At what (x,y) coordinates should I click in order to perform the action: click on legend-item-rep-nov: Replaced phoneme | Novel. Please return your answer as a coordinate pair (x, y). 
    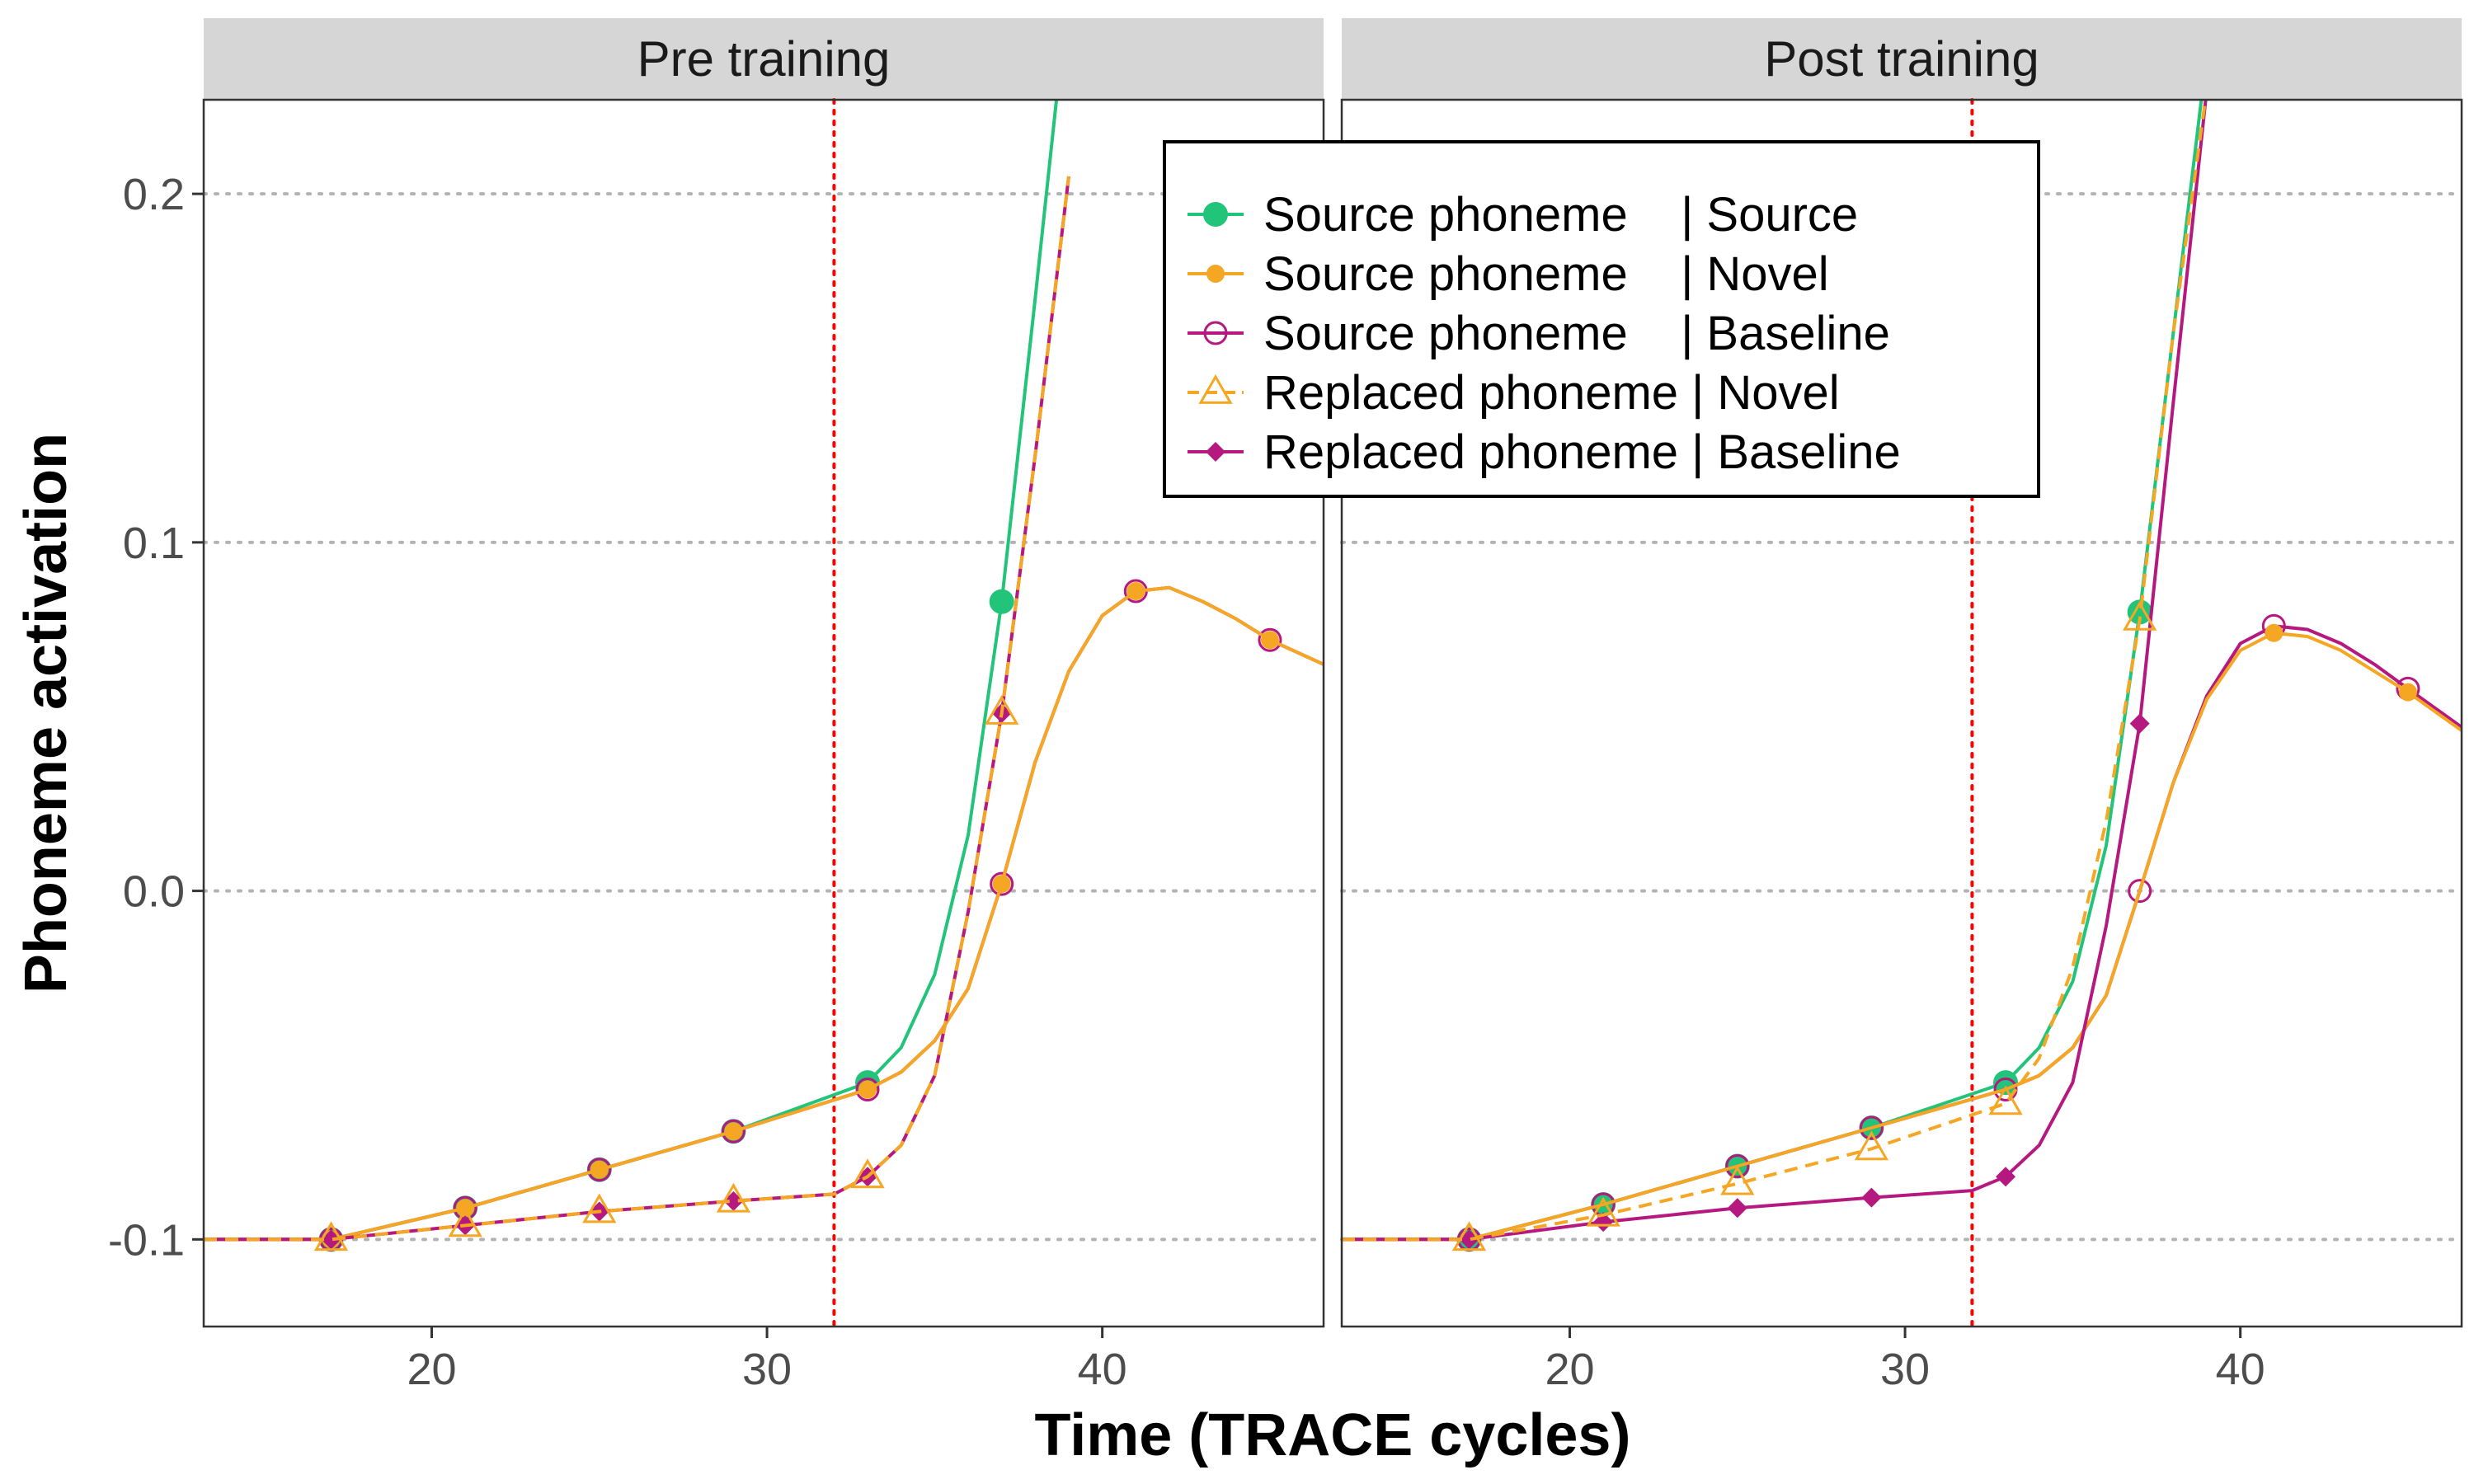
    Looking at the image, I should click on (1514, 393).